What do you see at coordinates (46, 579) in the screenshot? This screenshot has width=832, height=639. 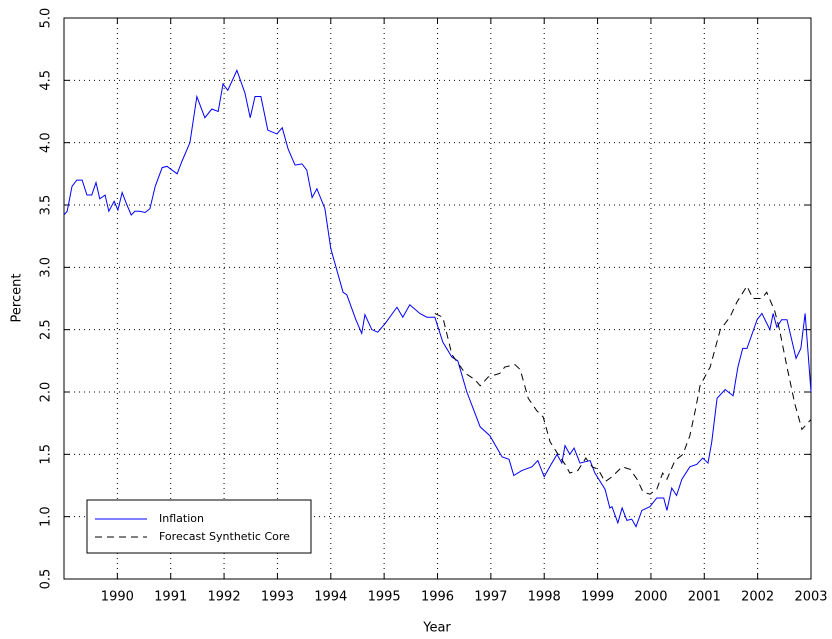 I see `y-tick-label: 0.5` at bounding box center [46, 579].